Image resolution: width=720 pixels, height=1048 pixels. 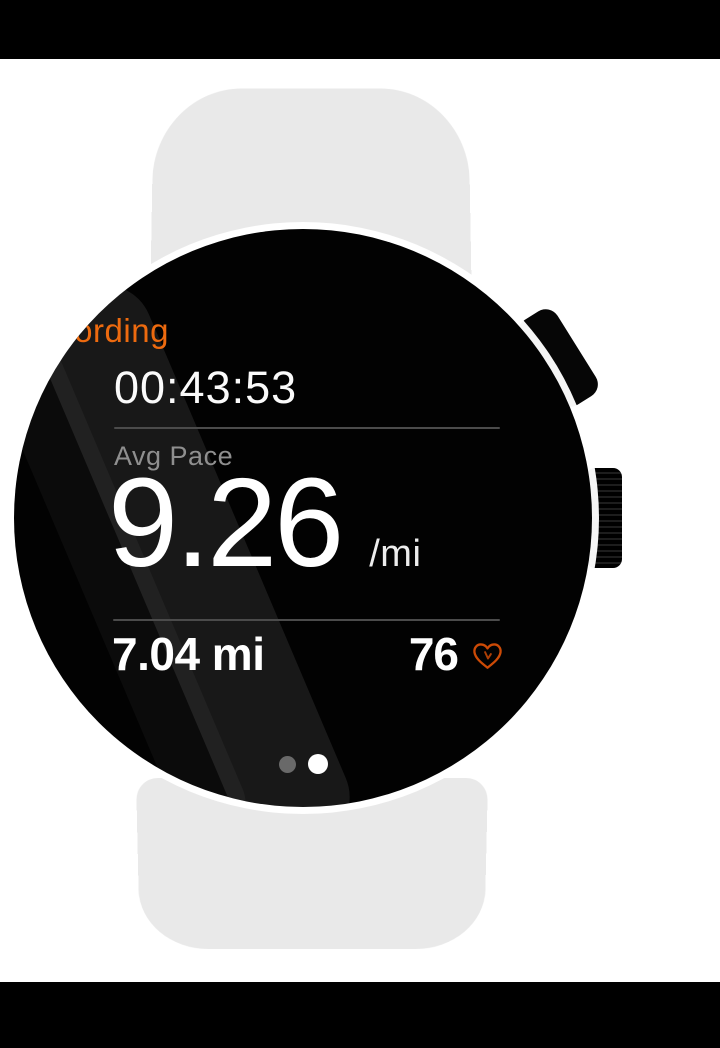 What do you see at coordinates (59, 280) in the screenshot?
I see `status-time: 12:00` at bounding box center [59, 280].